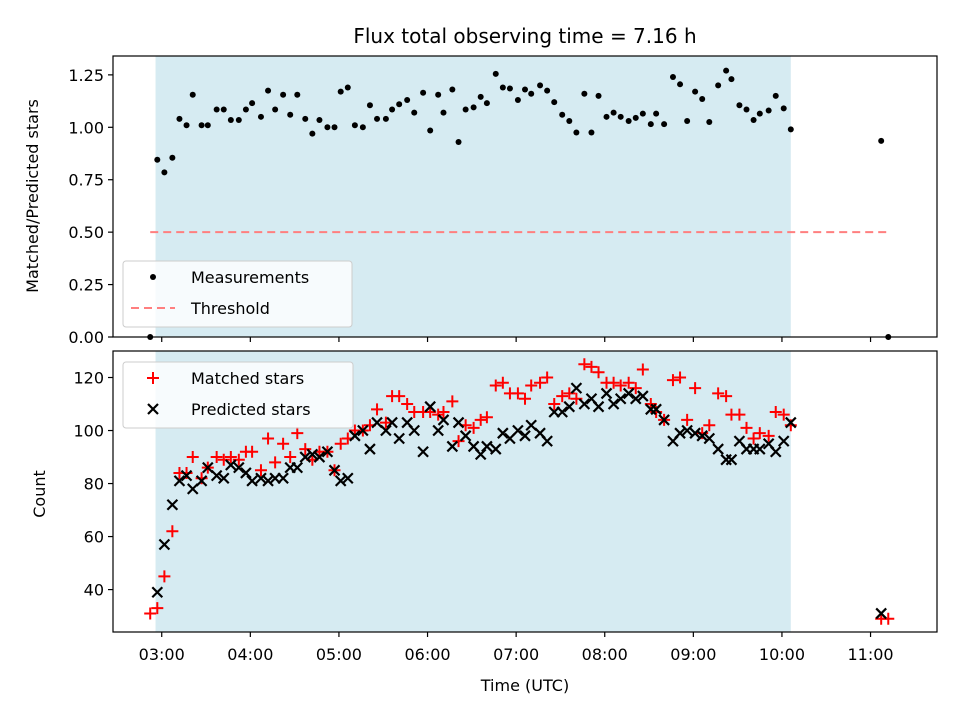 This screenshot has width=960, height=720. Describe the element at coordinates (94, 537) in the screenshot. I see `y-tick-label: 60` at that location.